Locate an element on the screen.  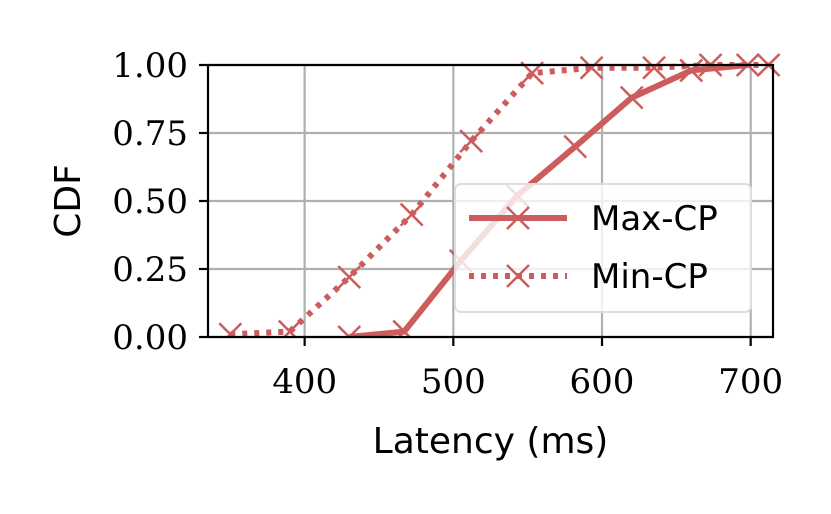
legend: Max-CP Min-CP is located at coordinates (603, 248).